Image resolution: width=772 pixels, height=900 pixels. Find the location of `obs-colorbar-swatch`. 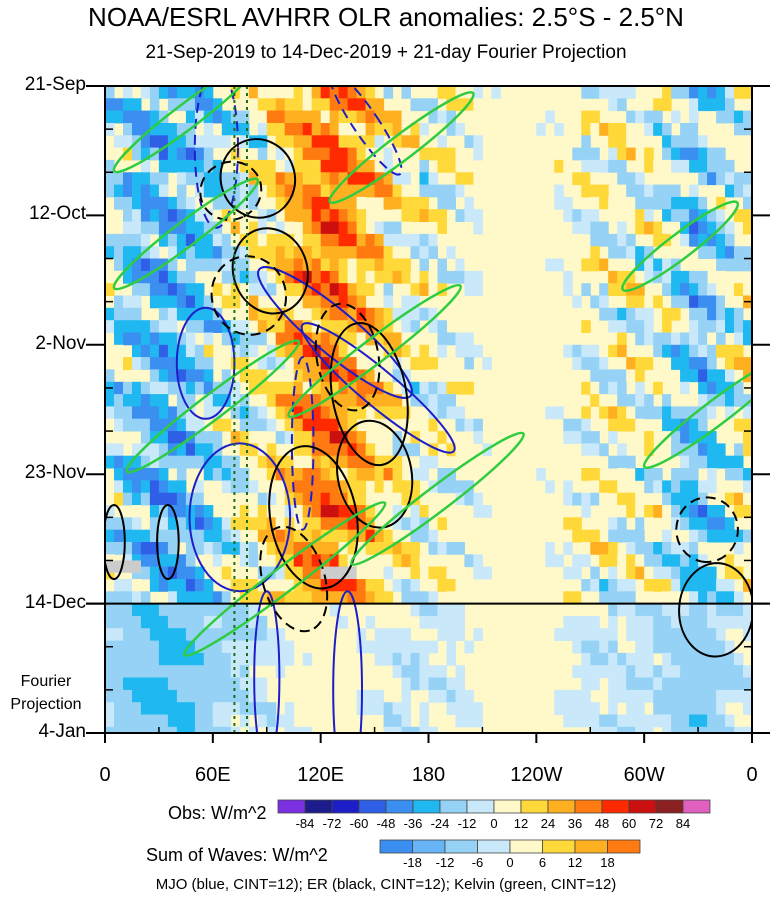

obs-colorbar-swatch is located at coordinates (669, 806).